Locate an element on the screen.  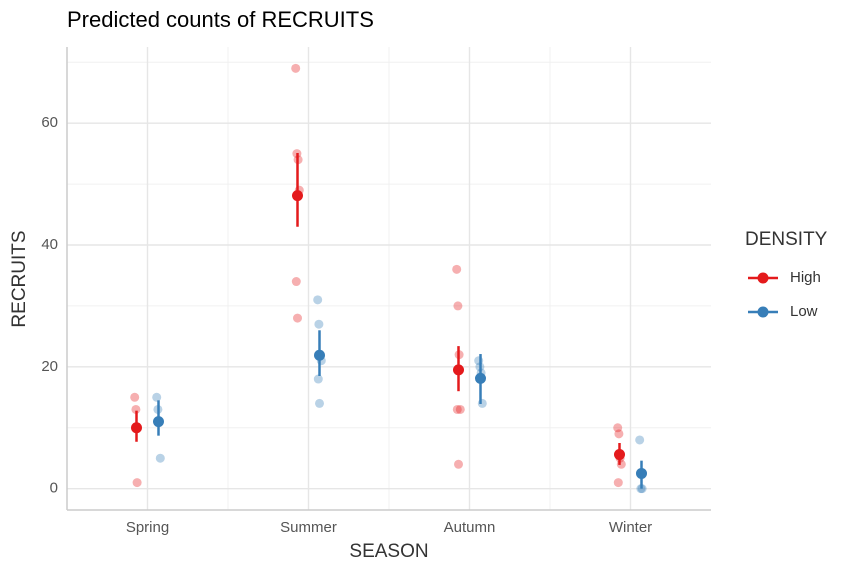
x-tick-label: Autumn is located at coordinates (470, 527).